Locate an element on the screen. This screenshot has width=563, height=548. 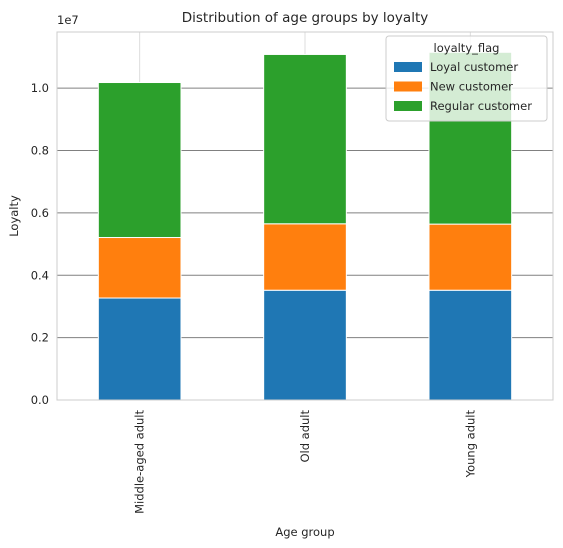
y-tick-label: 0.2 is located at coordinates (40, 338).